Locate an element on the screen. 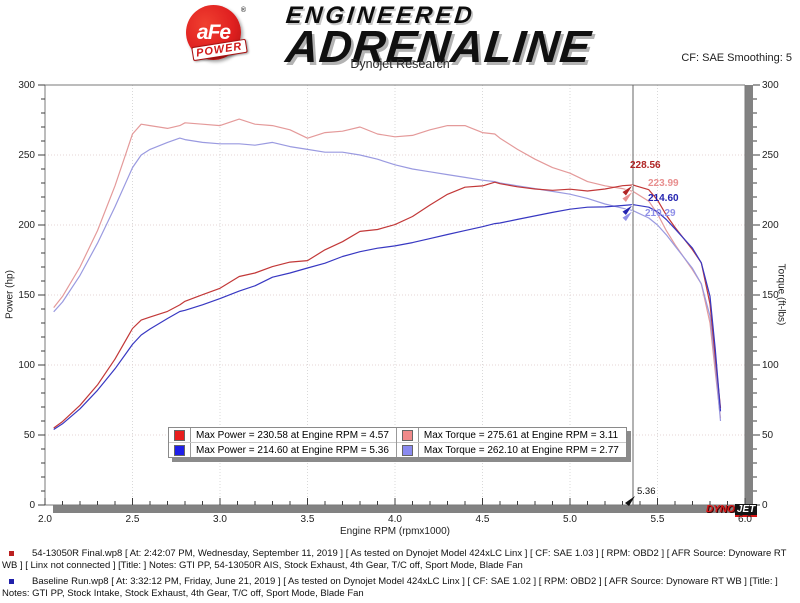 The image size is (800, 603). legend-label: Max Torque = 275.61 at Engine RPM = 3.11 is located at coordinates (521, 435).